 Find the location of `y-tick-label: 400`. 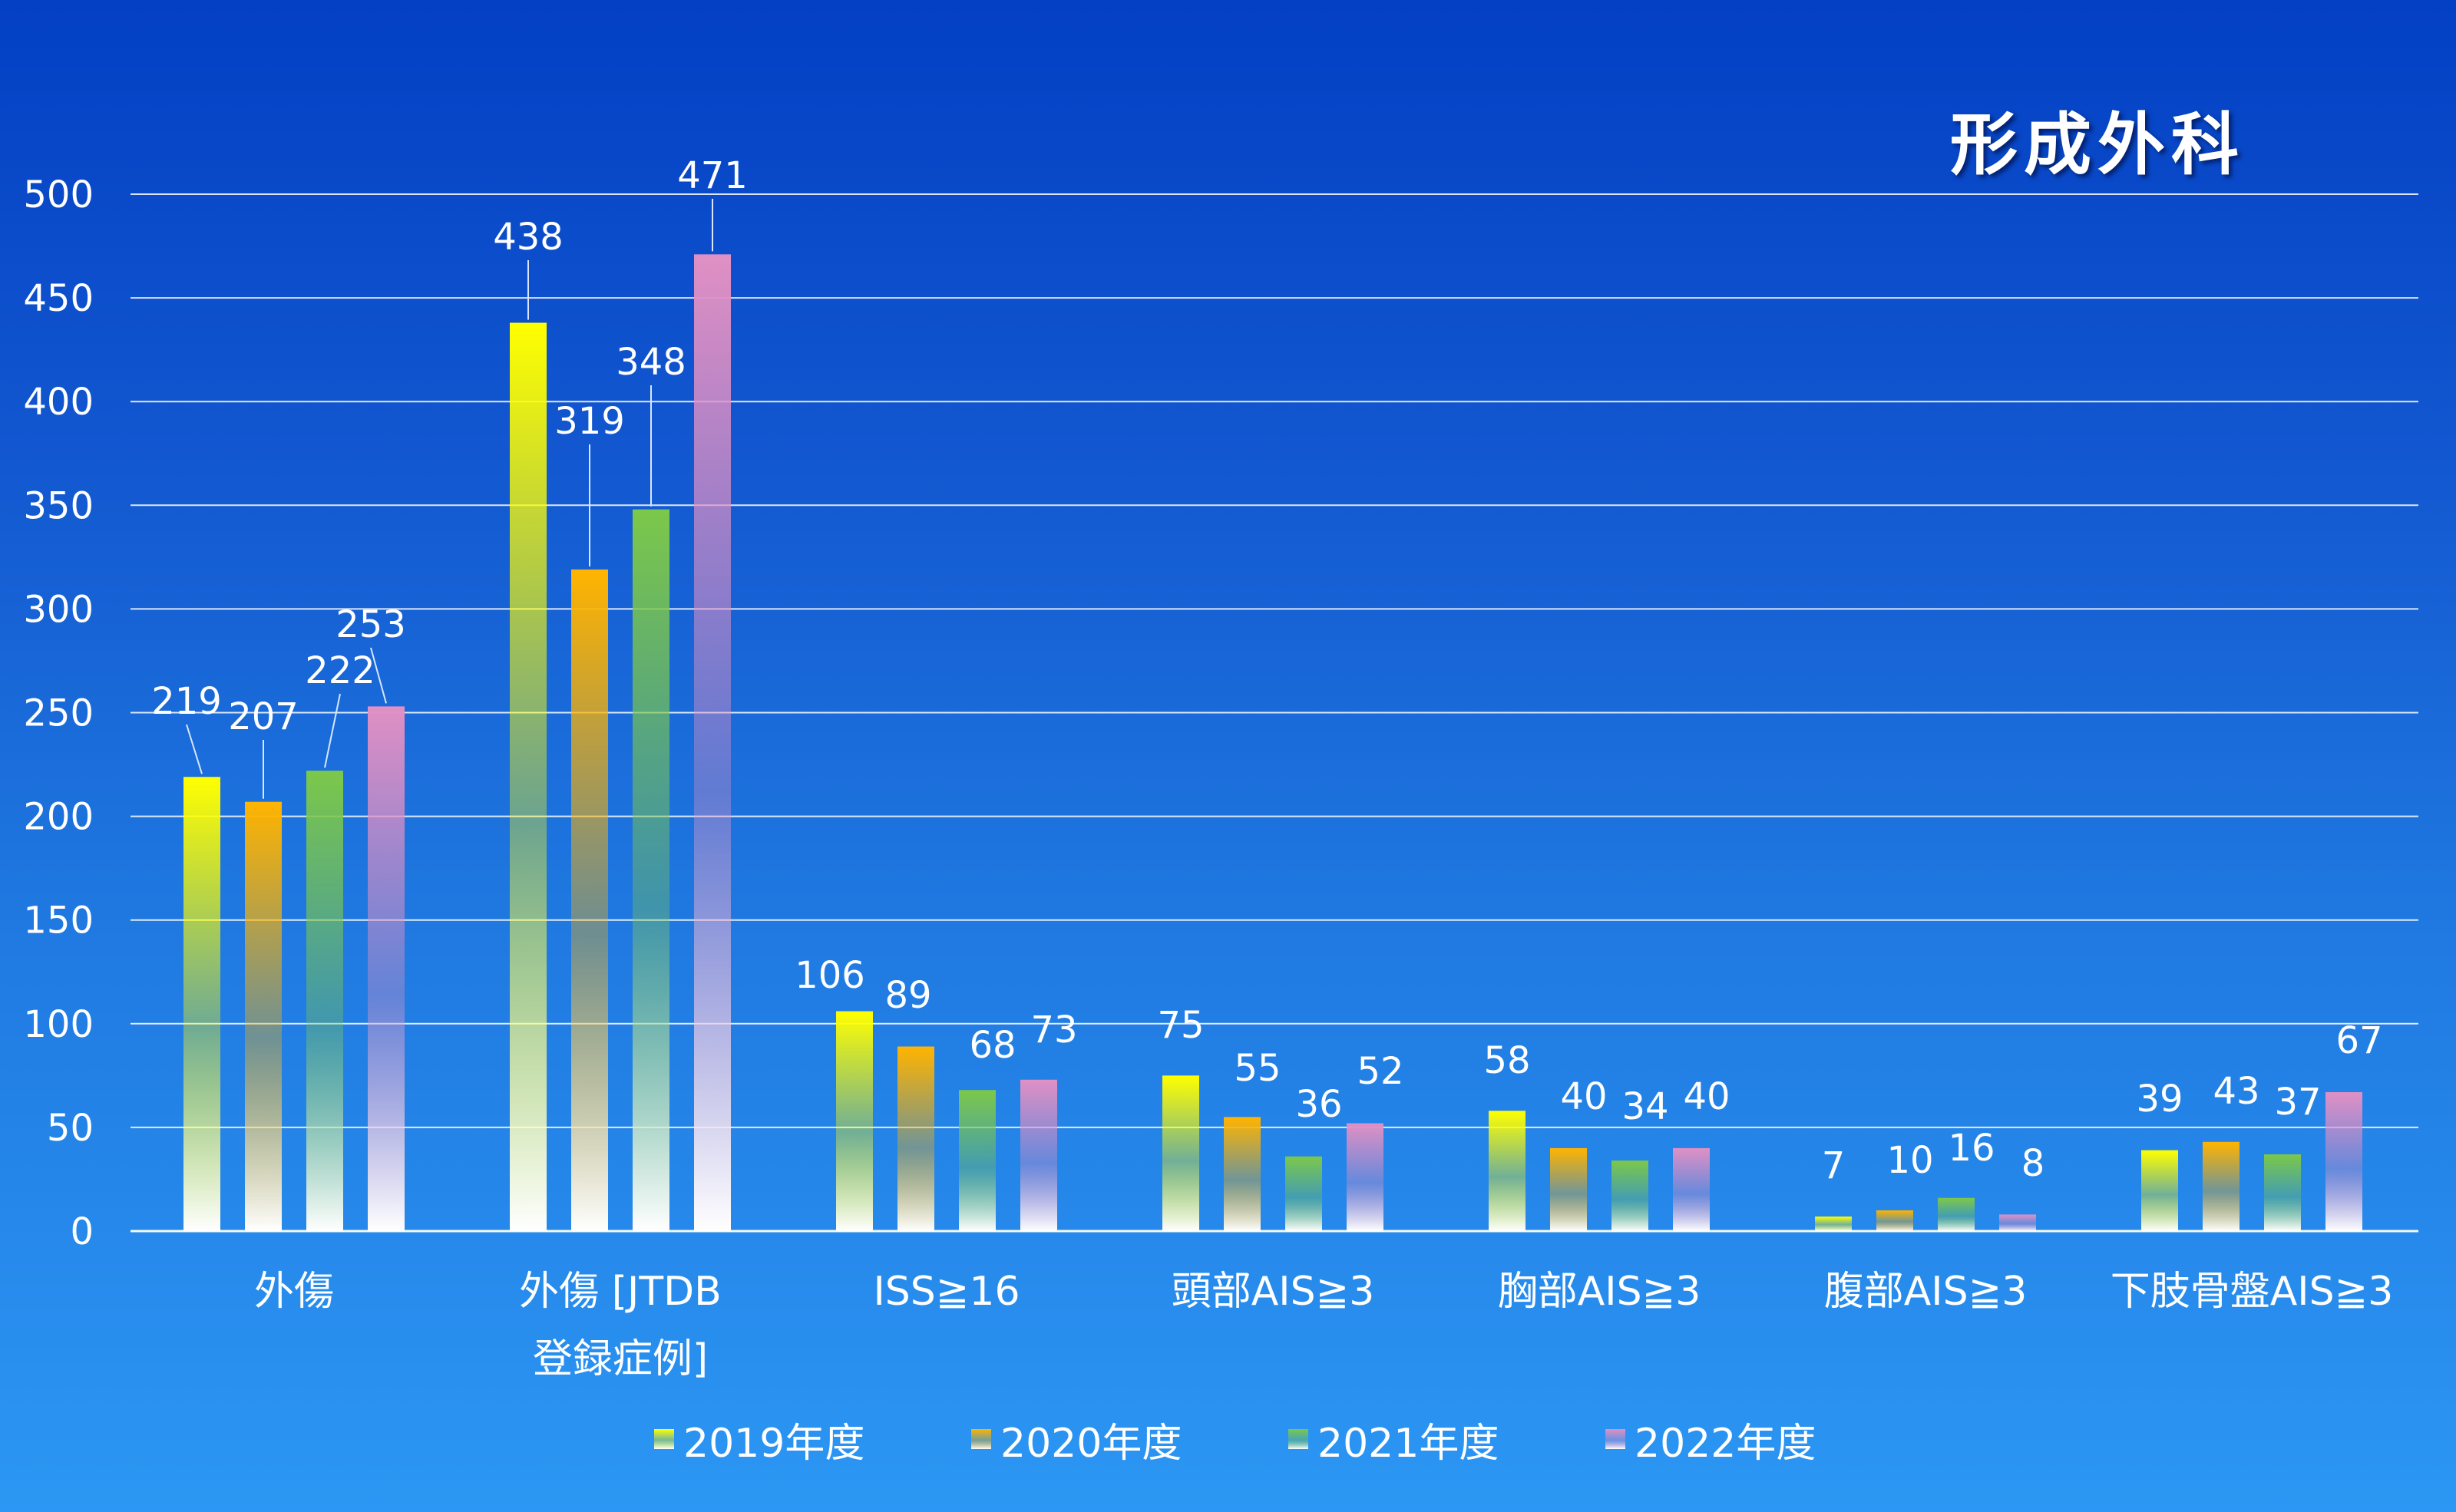

y-tick-label: 400 is located at coordinates (59, 402).